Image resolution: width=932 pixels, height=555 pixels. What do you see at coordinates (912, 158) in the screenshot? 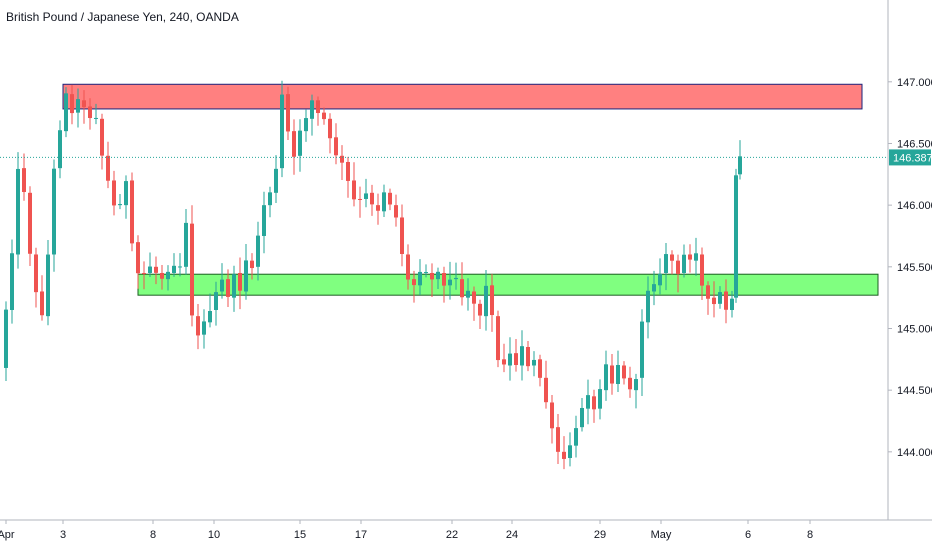
I see `last-price-label: 146.387` at bounding box center [912, 158].